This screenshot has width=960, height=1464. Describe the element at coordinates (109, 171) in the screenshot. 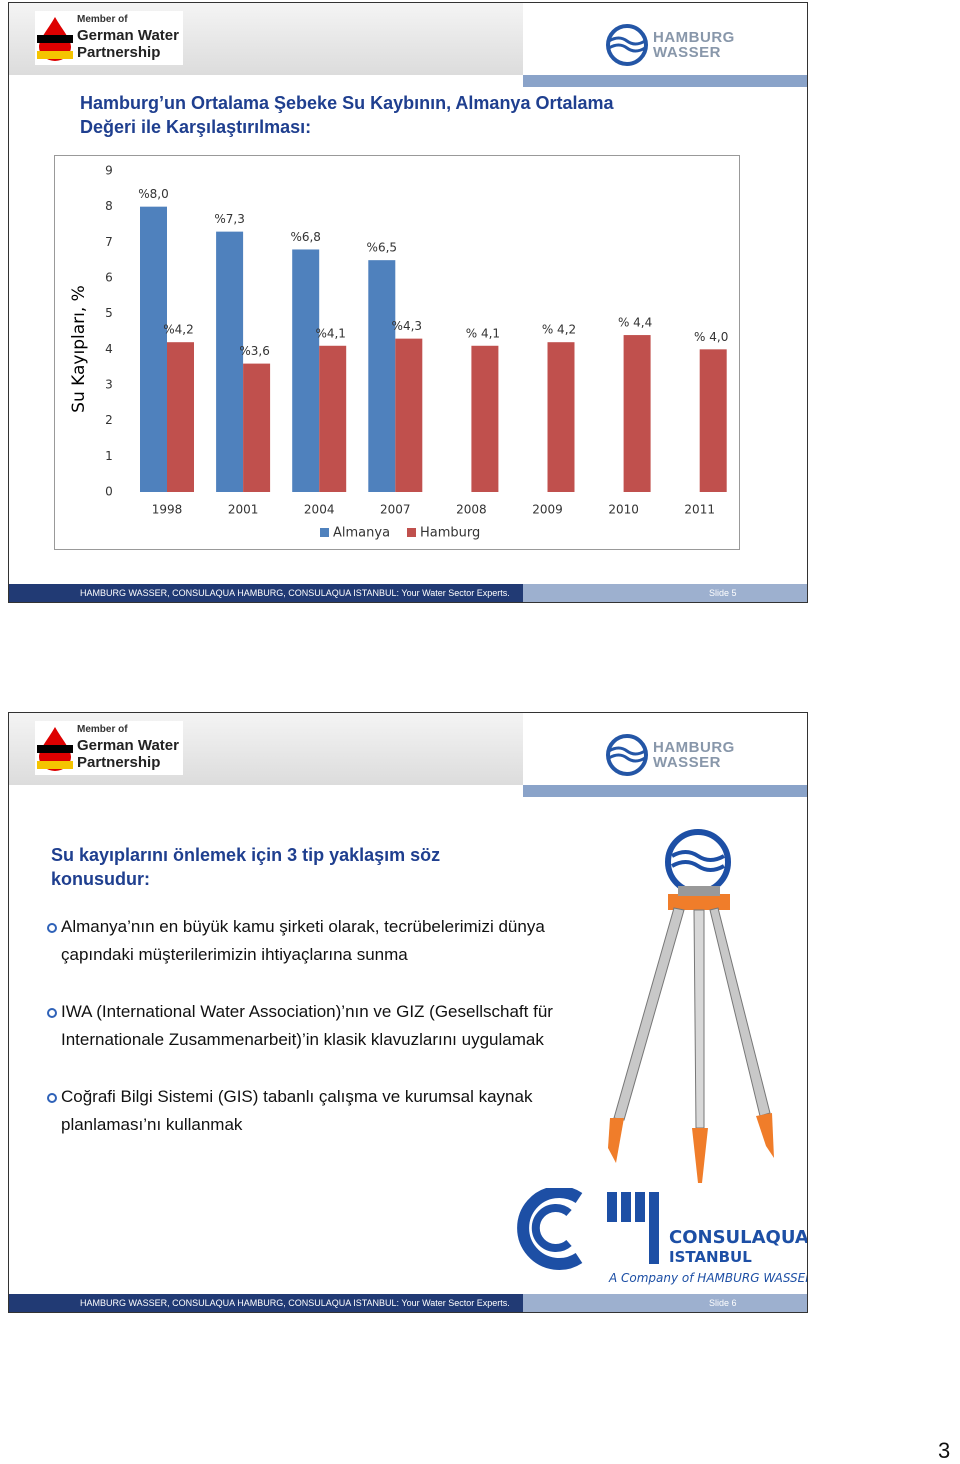

I see `y-tick-label: 9` at that location.